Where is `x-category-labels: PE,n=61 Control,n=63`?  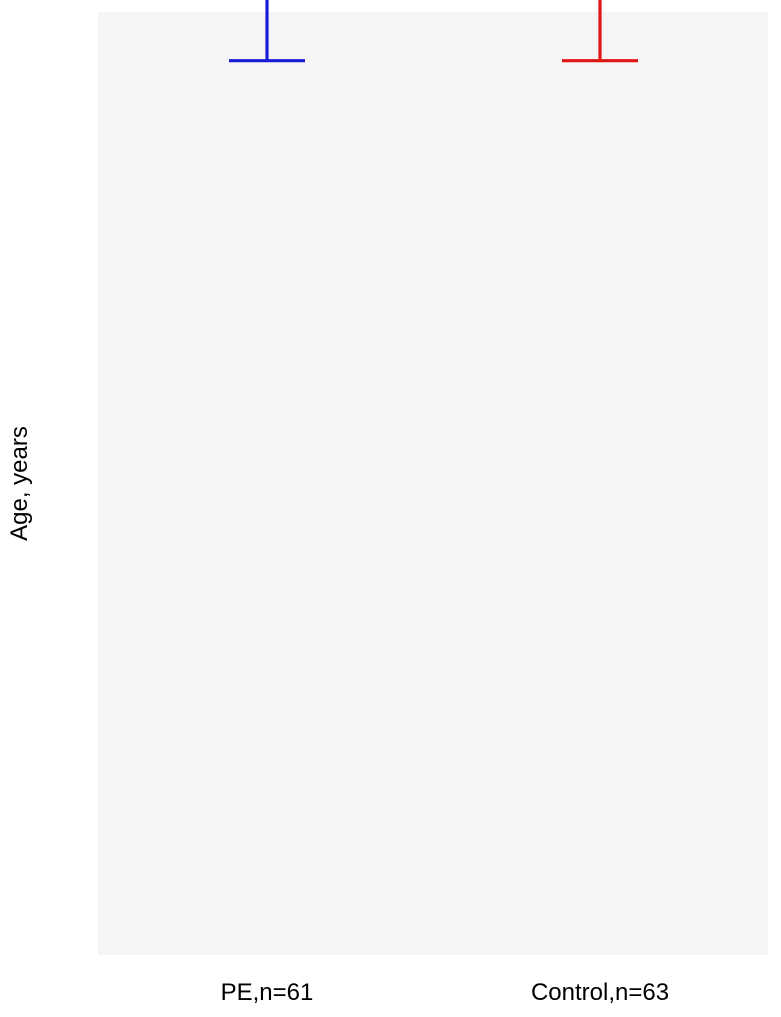 x-category-labels: PE,n=61 Control,n=63 is located at coordinates (445, 992).